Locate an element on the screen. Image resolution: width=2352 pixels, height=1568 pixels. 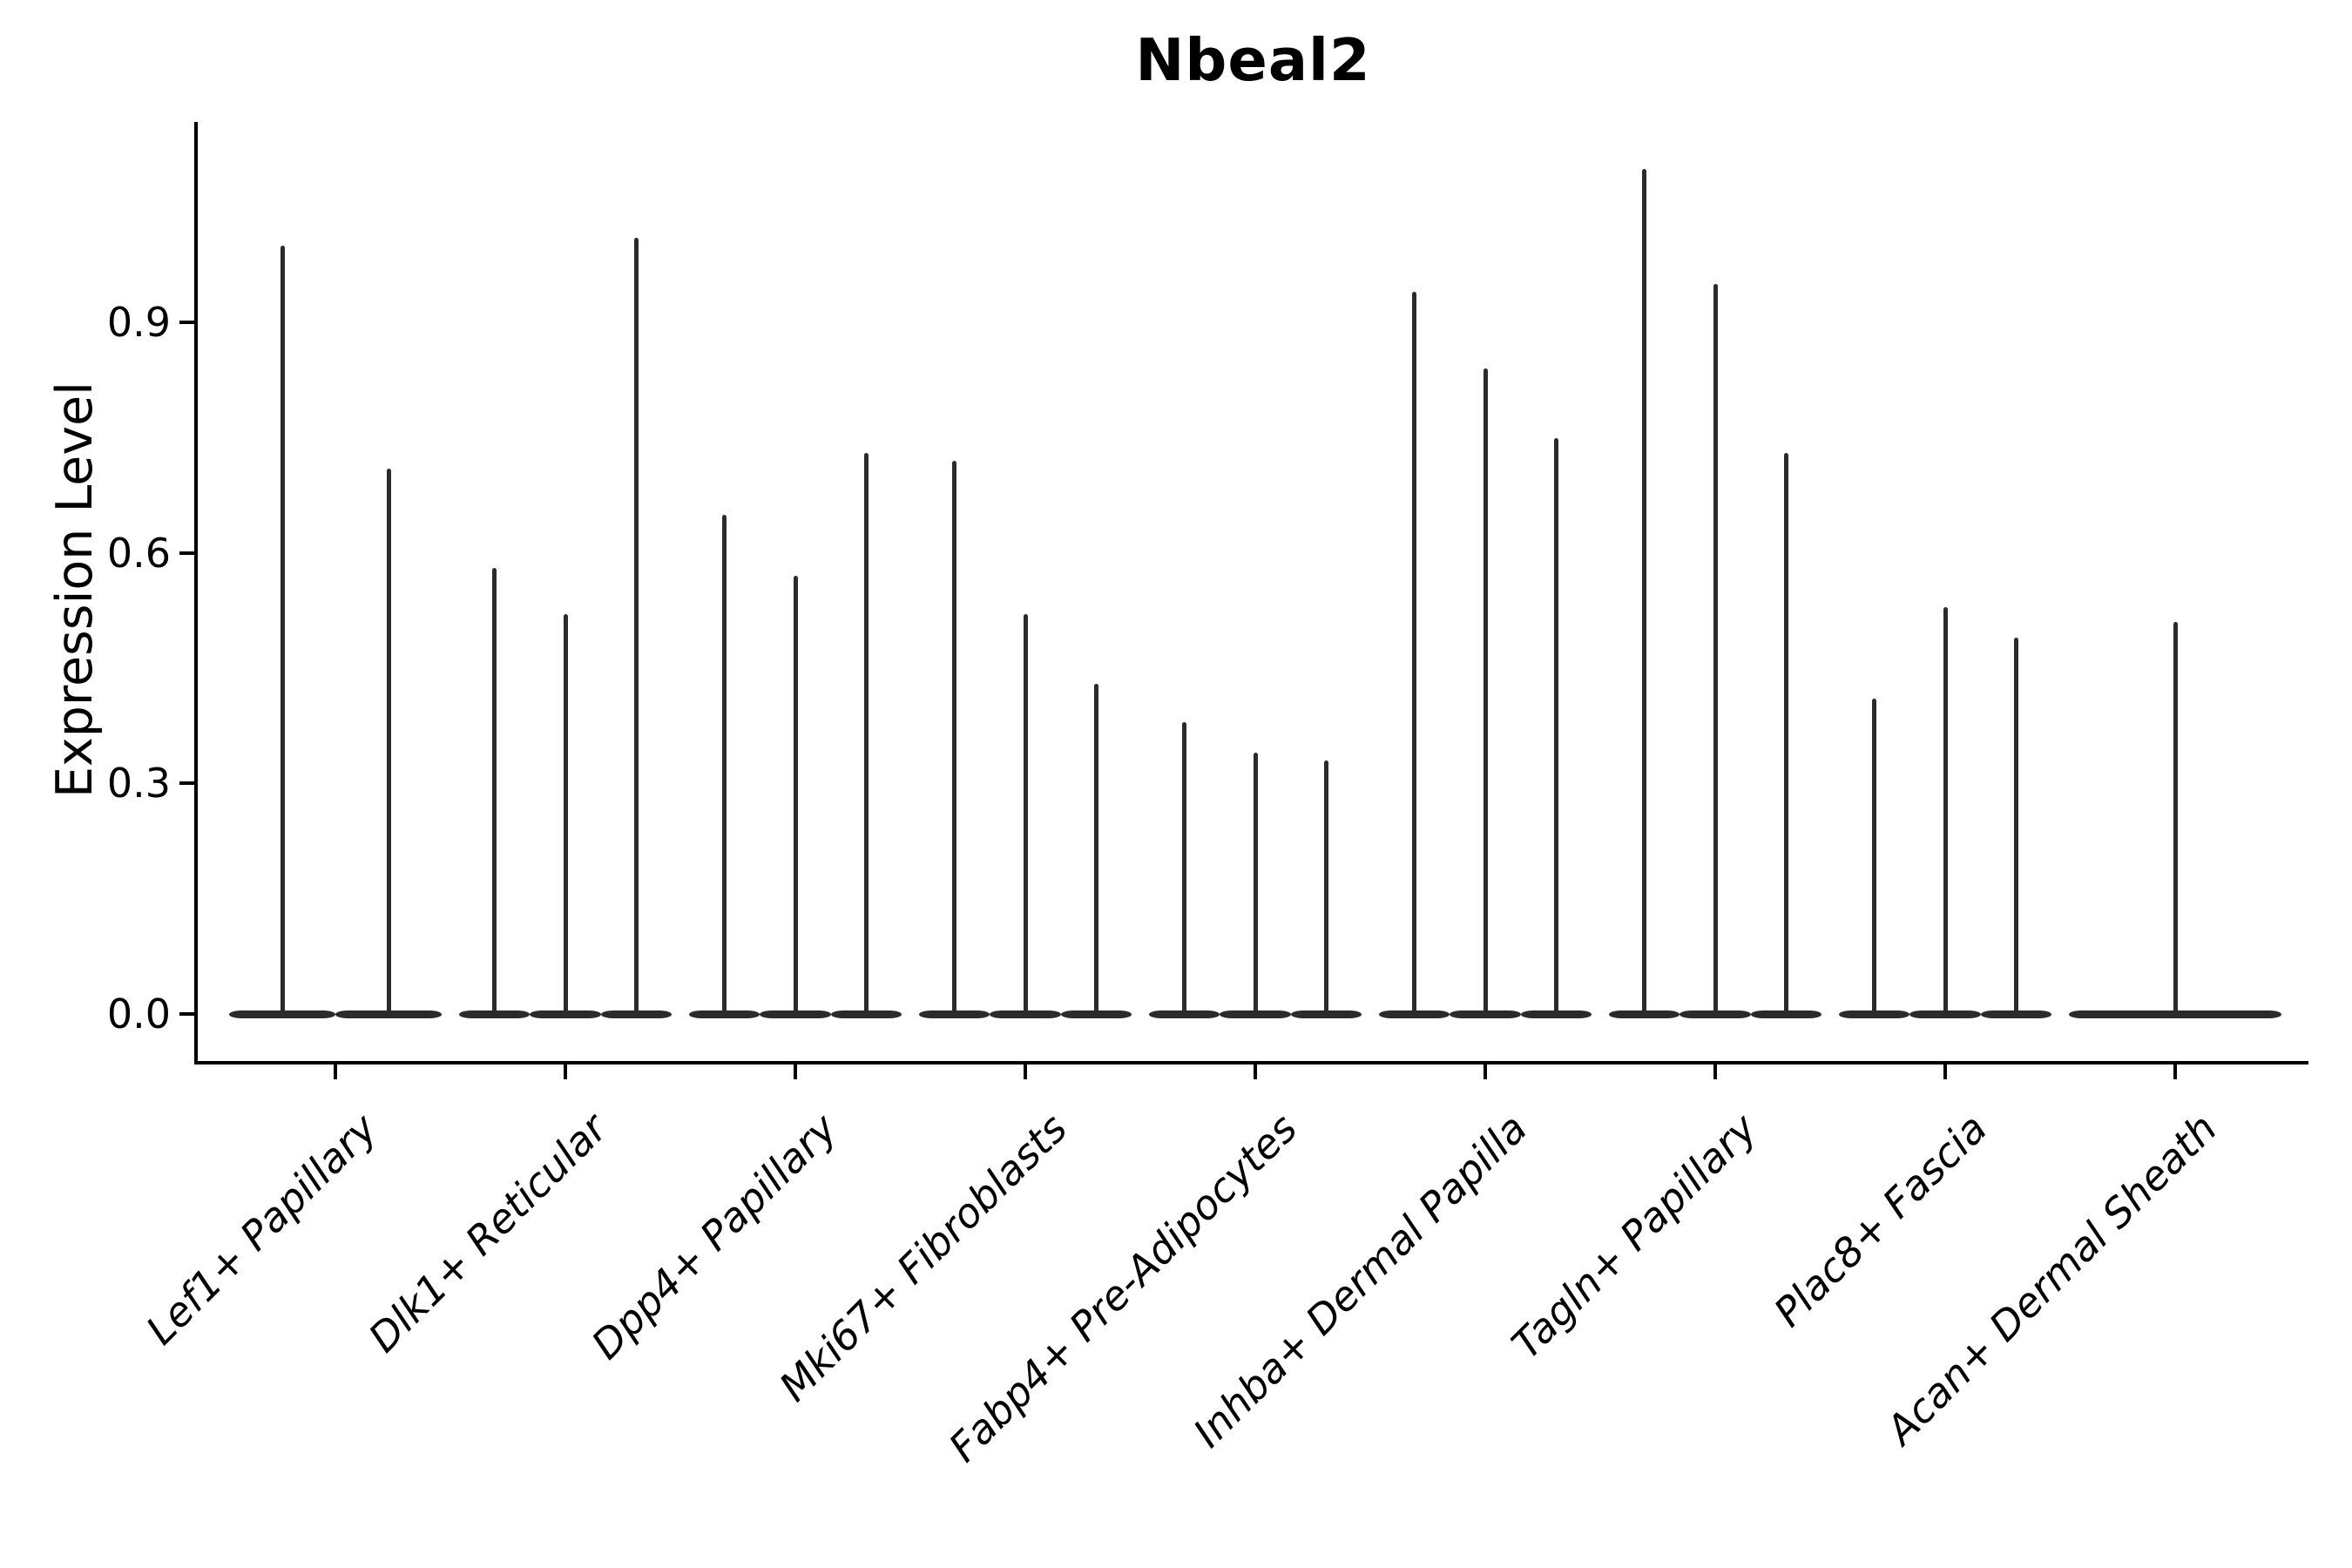
x-tick-label: Dpp4+ Papillary is located at coordinates (714, 1237).